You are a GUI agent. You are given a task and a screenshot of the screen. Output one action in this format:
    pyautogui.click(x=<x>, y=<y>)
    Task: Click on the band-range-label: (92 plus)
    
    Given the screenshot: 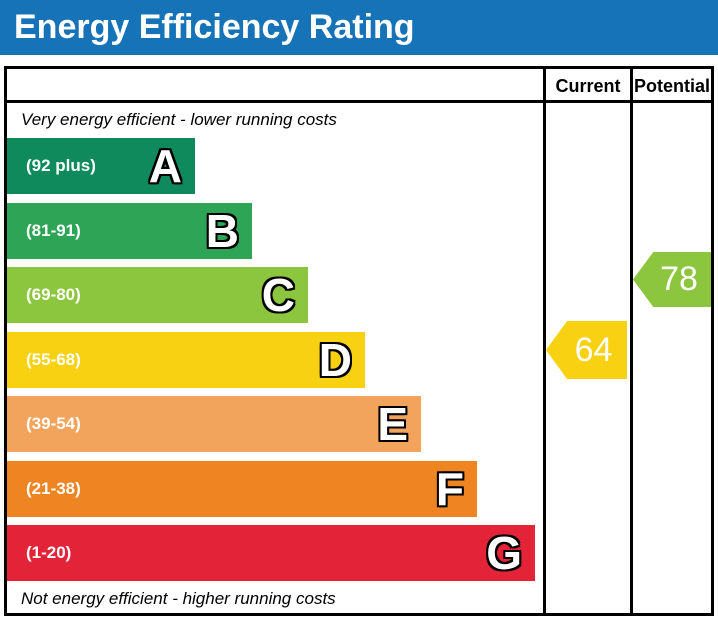 What is the action you would take?
    pyautogui.click(x=61, y=165)
    